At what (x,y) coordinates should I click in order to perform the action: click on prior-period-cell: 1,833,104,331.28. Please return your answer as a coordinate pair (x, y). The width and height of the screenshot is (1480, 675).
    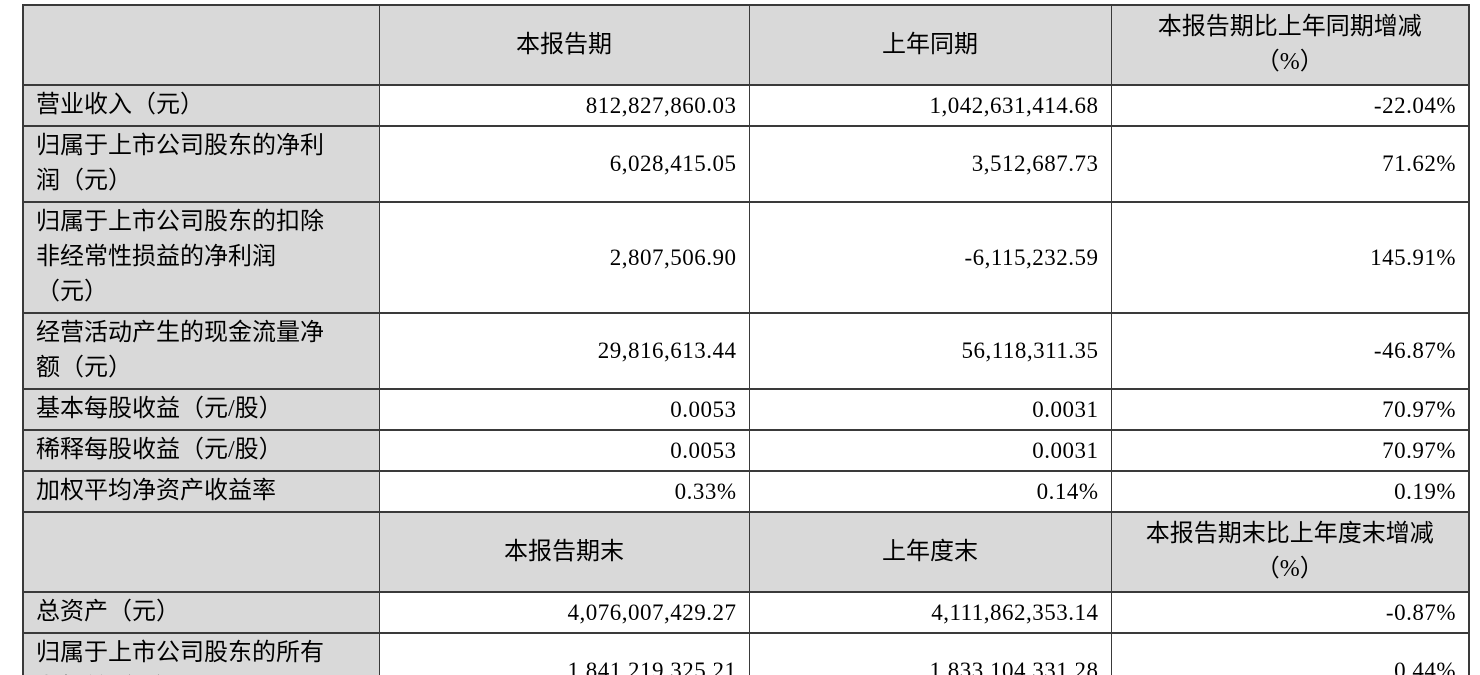
    Looking at the image, I should click on (930, 653).